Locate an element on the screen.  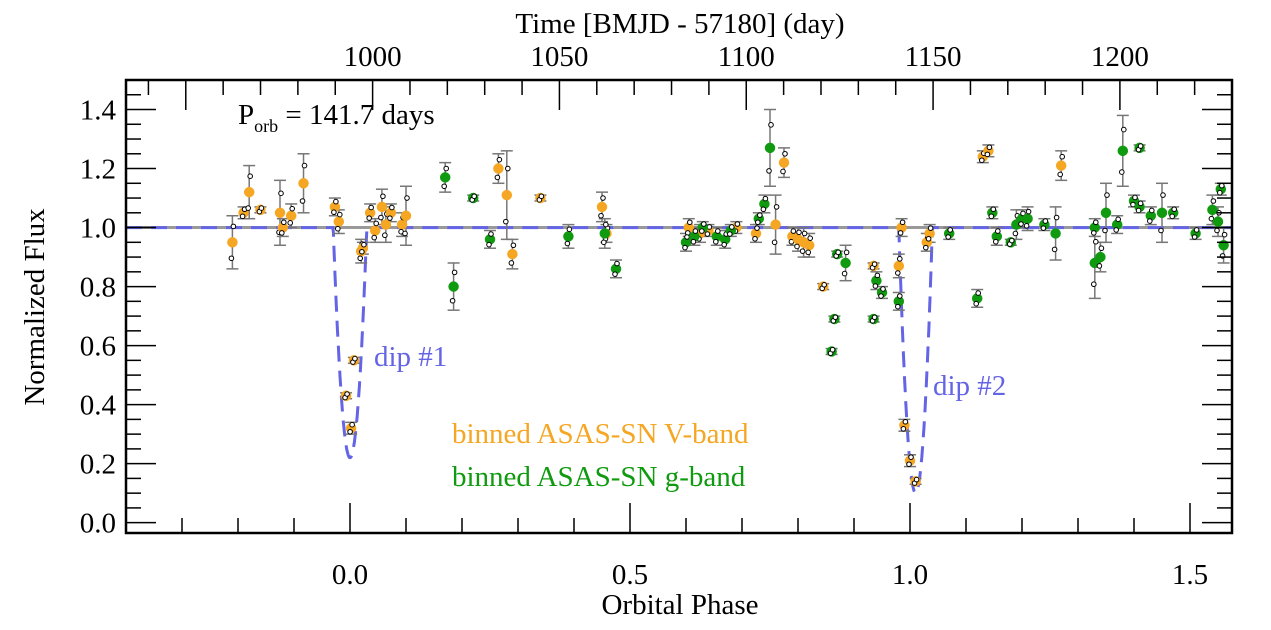
period-subscript: orb is located at coordinates (266, 126).